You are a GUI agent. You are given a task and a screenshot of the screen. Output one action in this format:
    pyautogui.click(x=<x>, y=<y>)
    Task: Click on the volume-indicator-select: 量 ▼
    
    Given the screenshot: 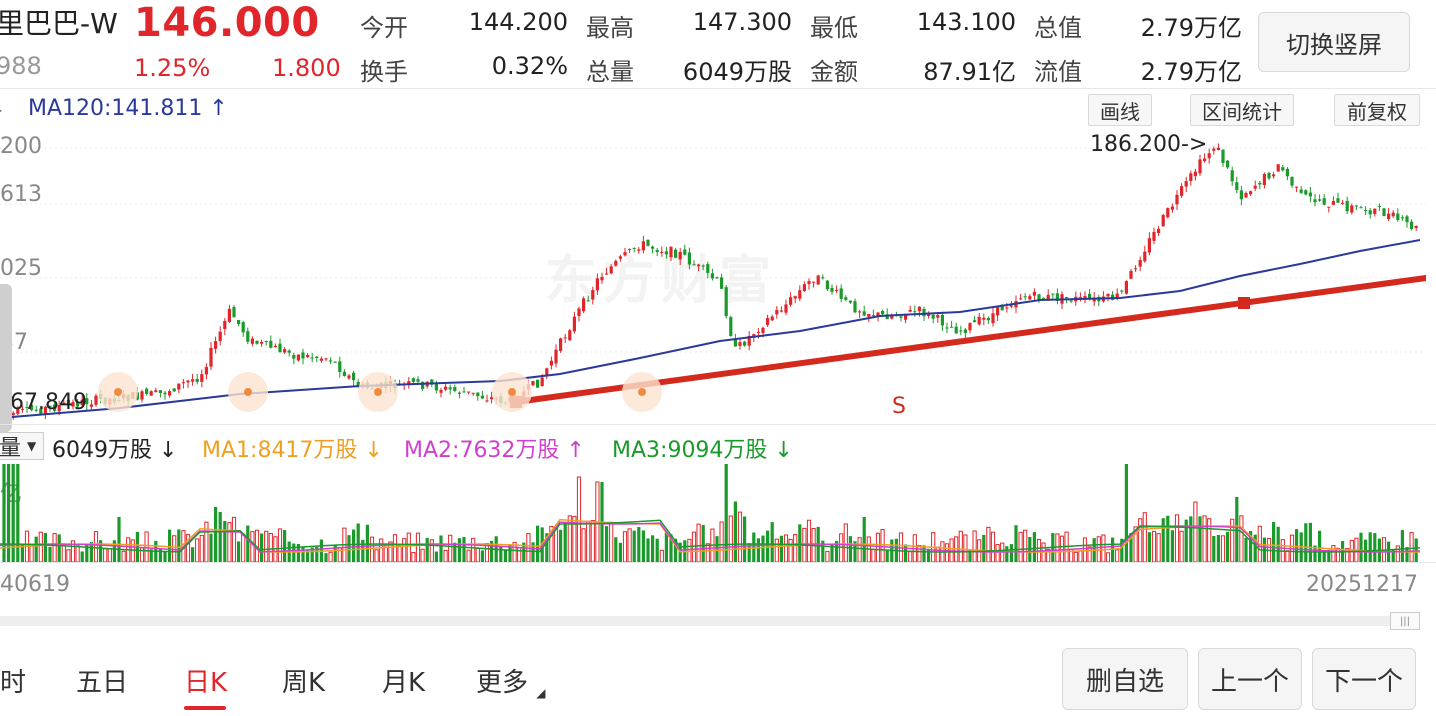 What is the action you would take?
    pyautogui.click(x=22, y=446)
    